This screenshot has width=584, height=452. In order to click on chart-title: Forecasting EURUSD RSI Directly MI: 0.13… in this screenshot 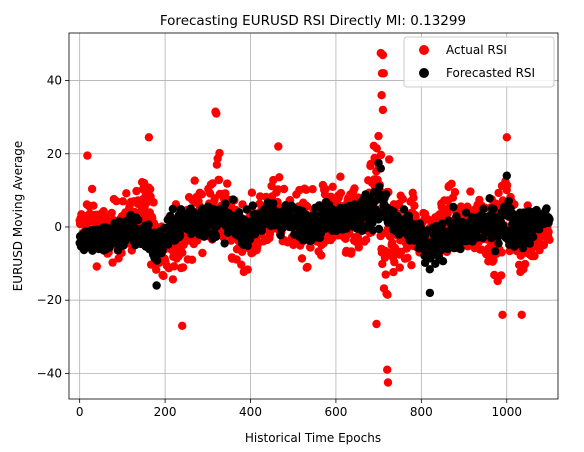, I will do `click(313, 21)`.